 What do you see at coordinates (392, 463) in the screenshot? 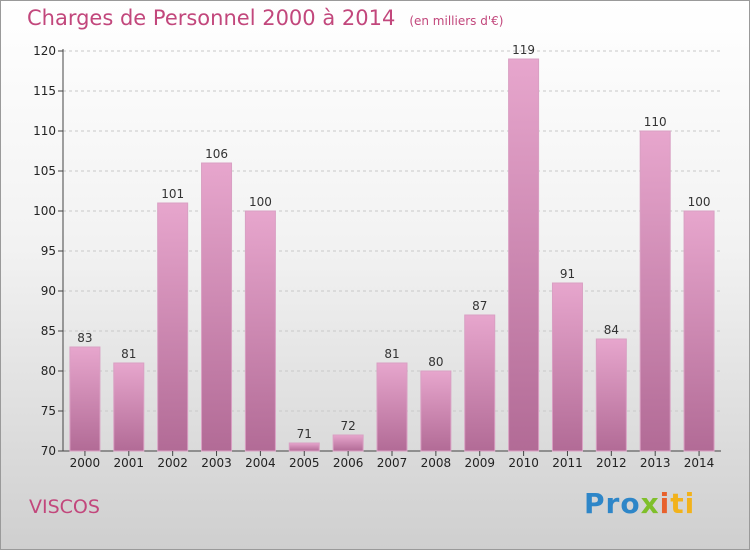
I see `x-tick-label: 2007` at bounding box center [392, 463].